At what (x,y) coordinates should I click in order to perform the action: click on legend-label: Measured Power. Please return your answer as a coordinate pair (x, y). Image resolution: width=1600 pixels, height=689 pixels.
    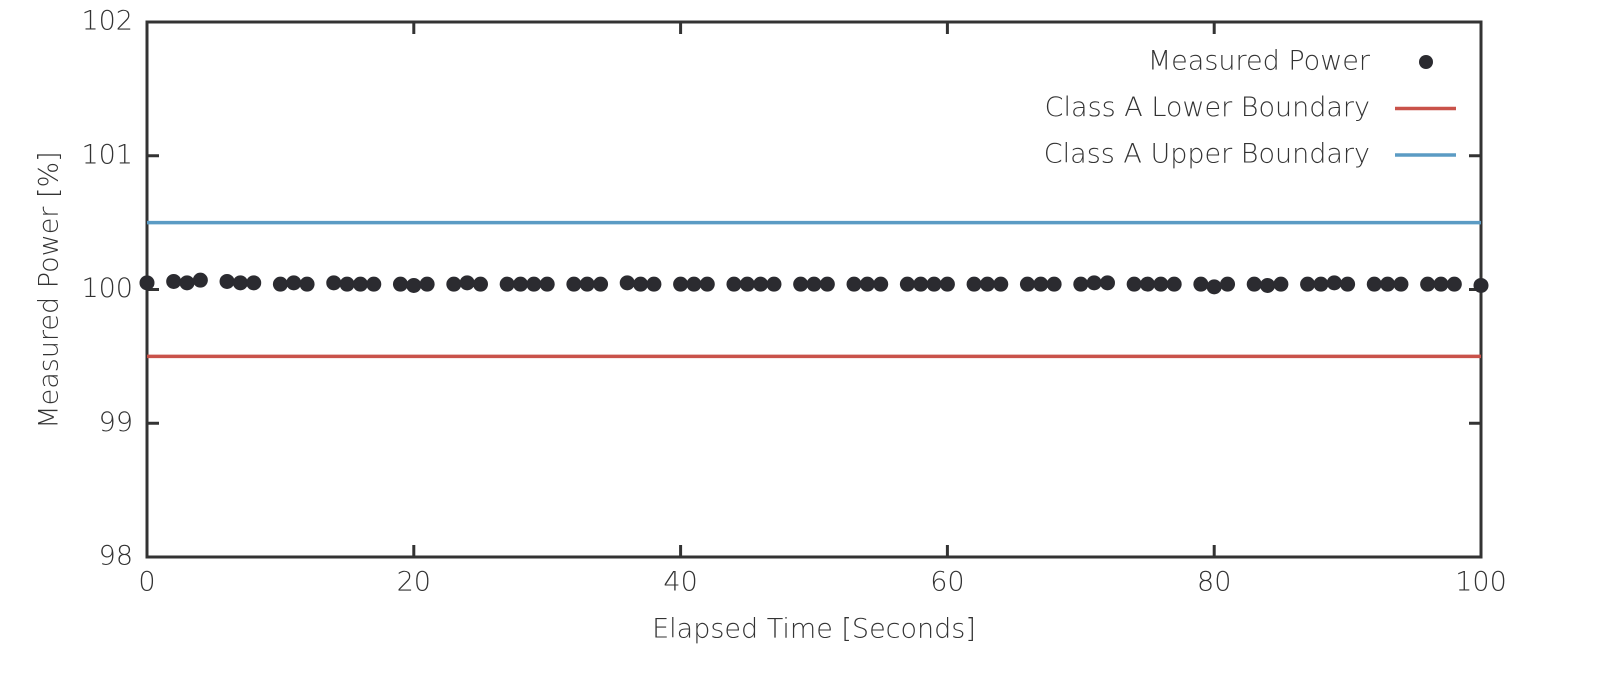
    Looking at the image, I should click on (1259, 61).